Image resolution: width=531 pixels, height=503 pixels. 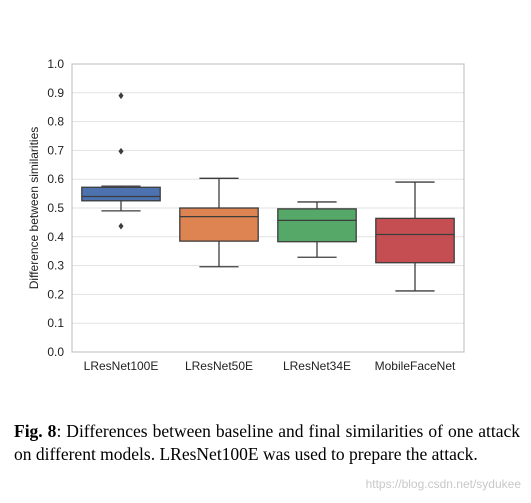 I want to click on caption-label: Fig. 8, so click(x=35, y=431).